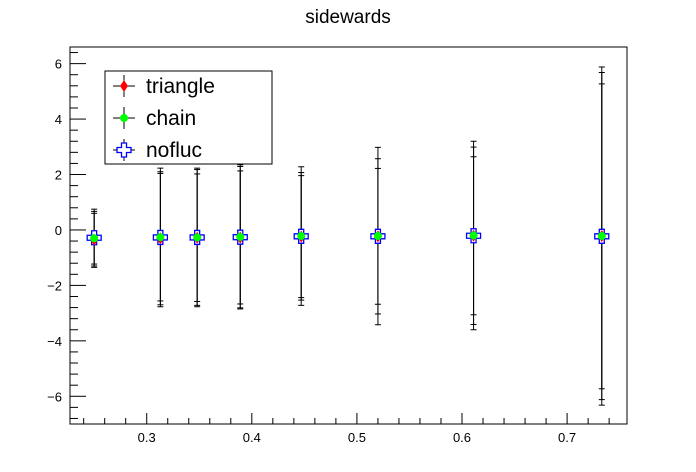  Describe the element at coordinates (171, 118) in the screenshot. I see `legend-label-chain: chain` at that location.